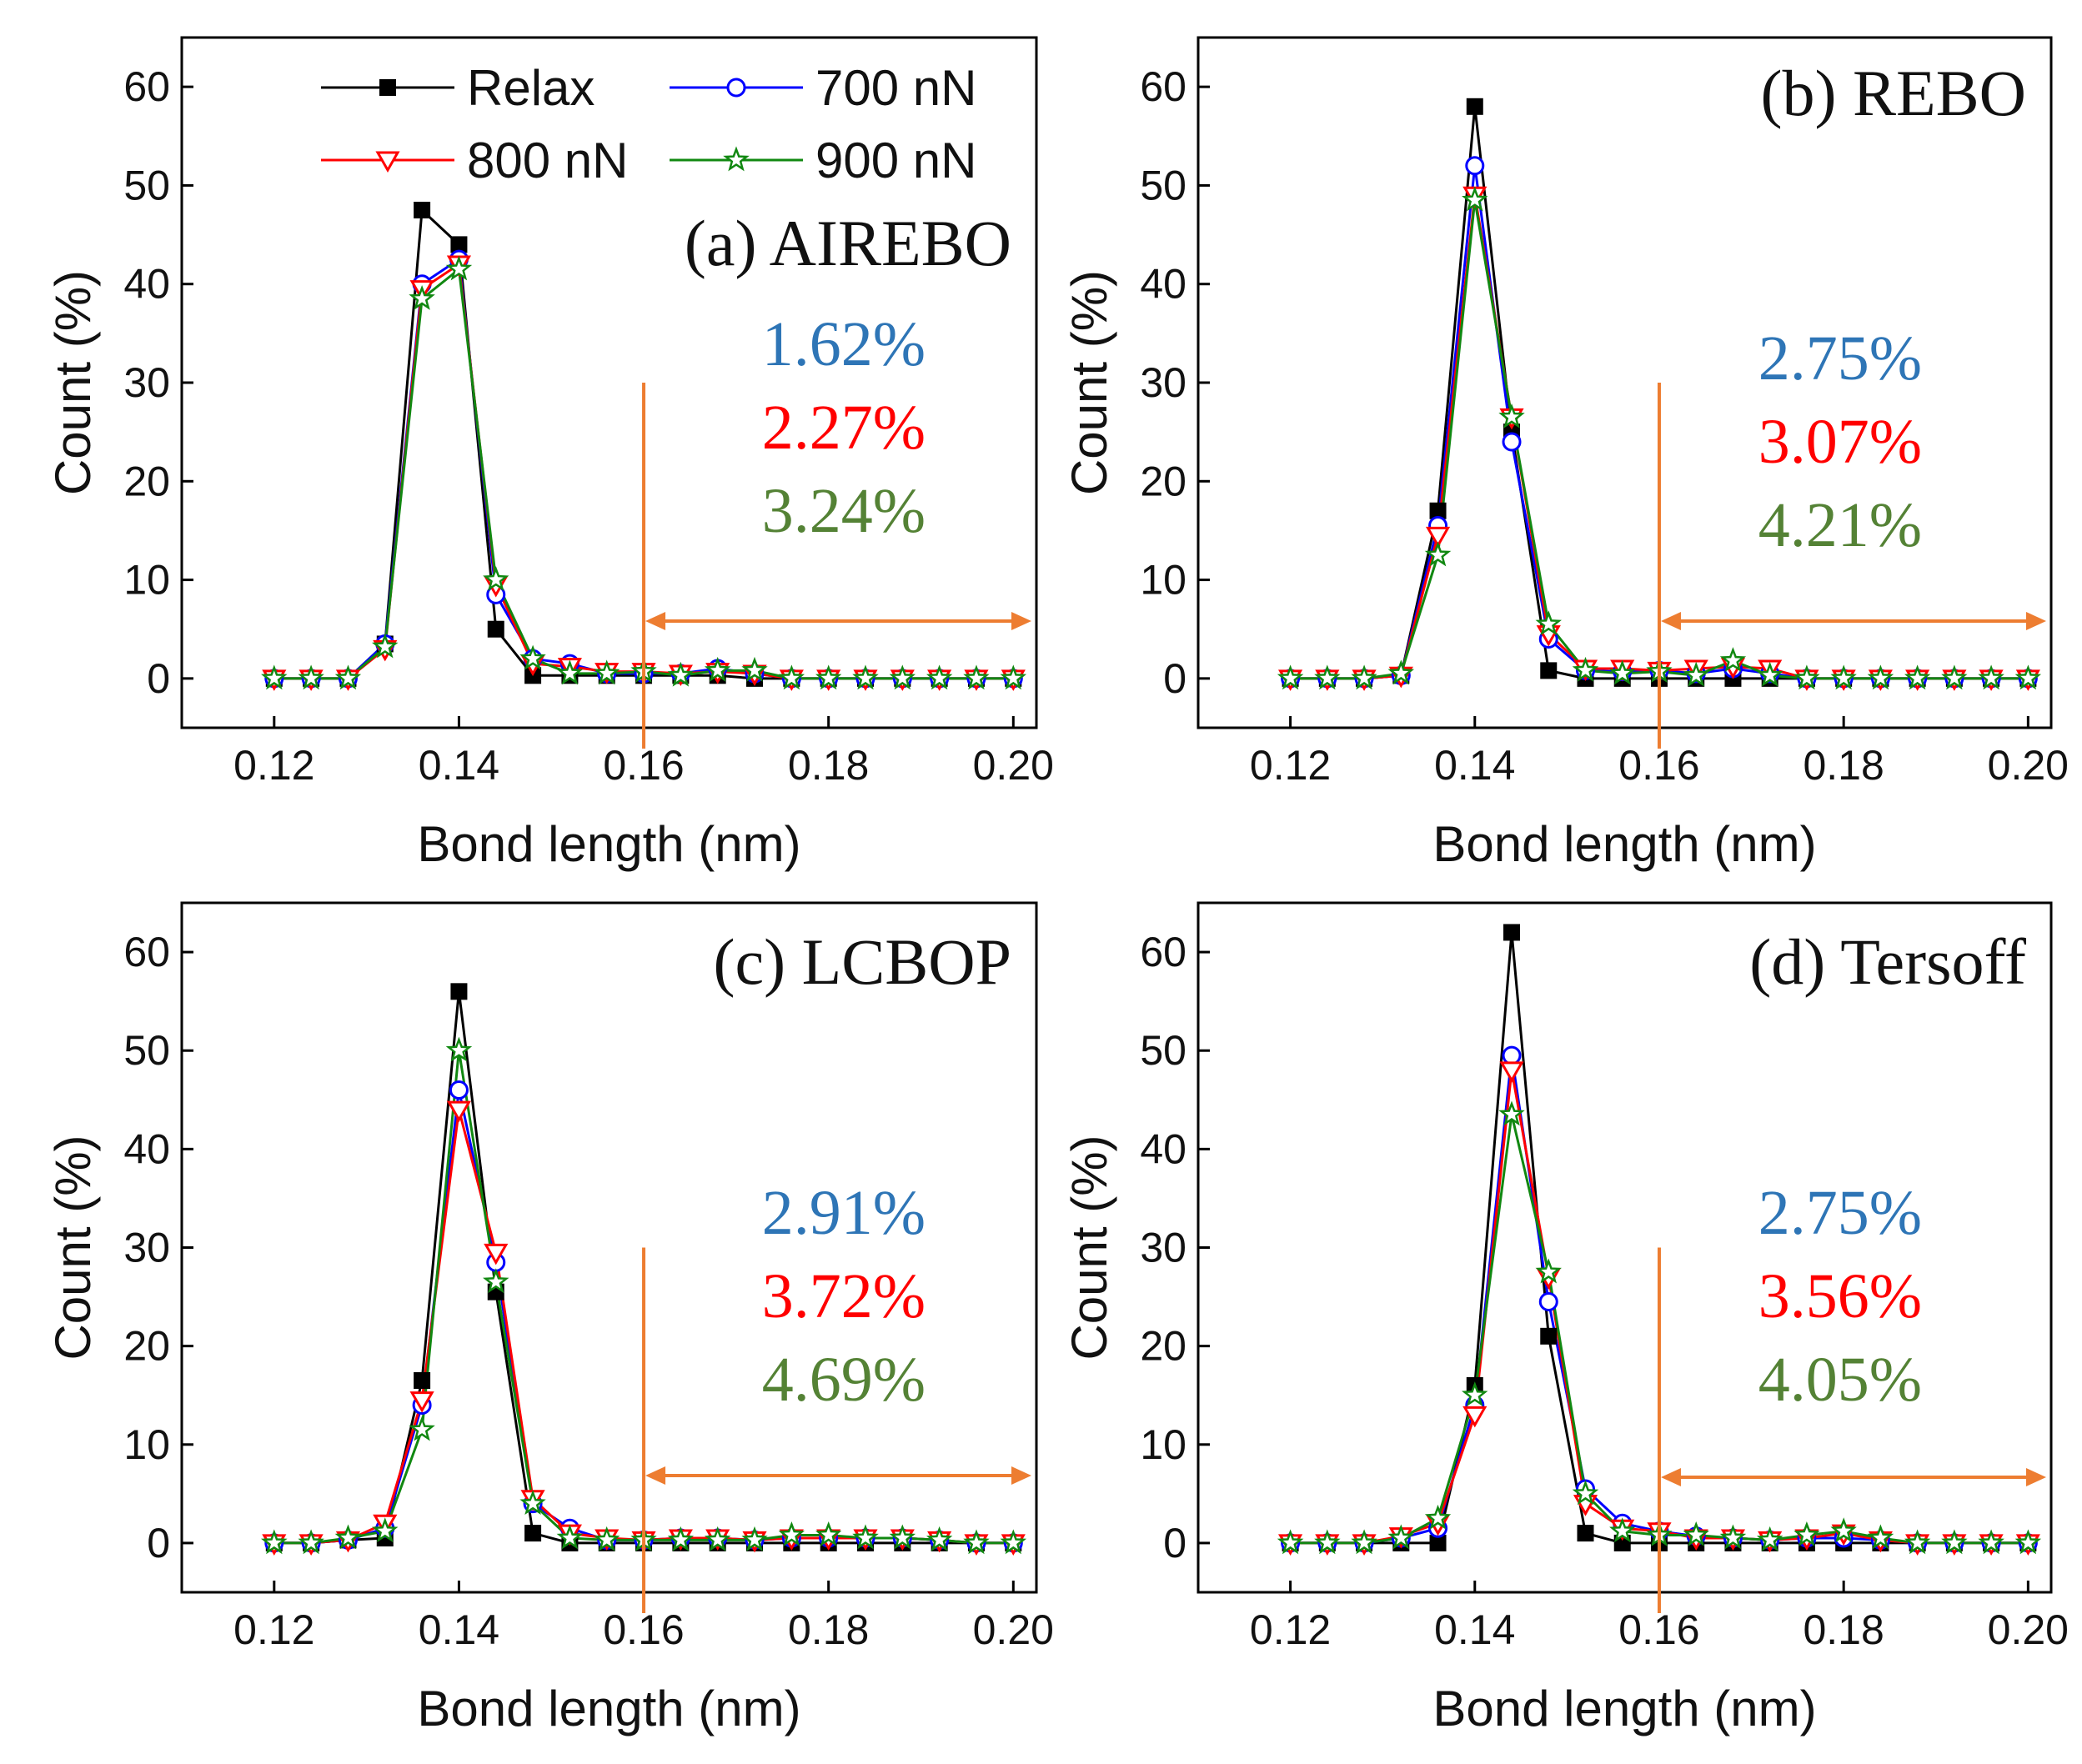 This screenshot has width=2082, height=1764. I want to click on legend-marker-n700, so click(736, 88).